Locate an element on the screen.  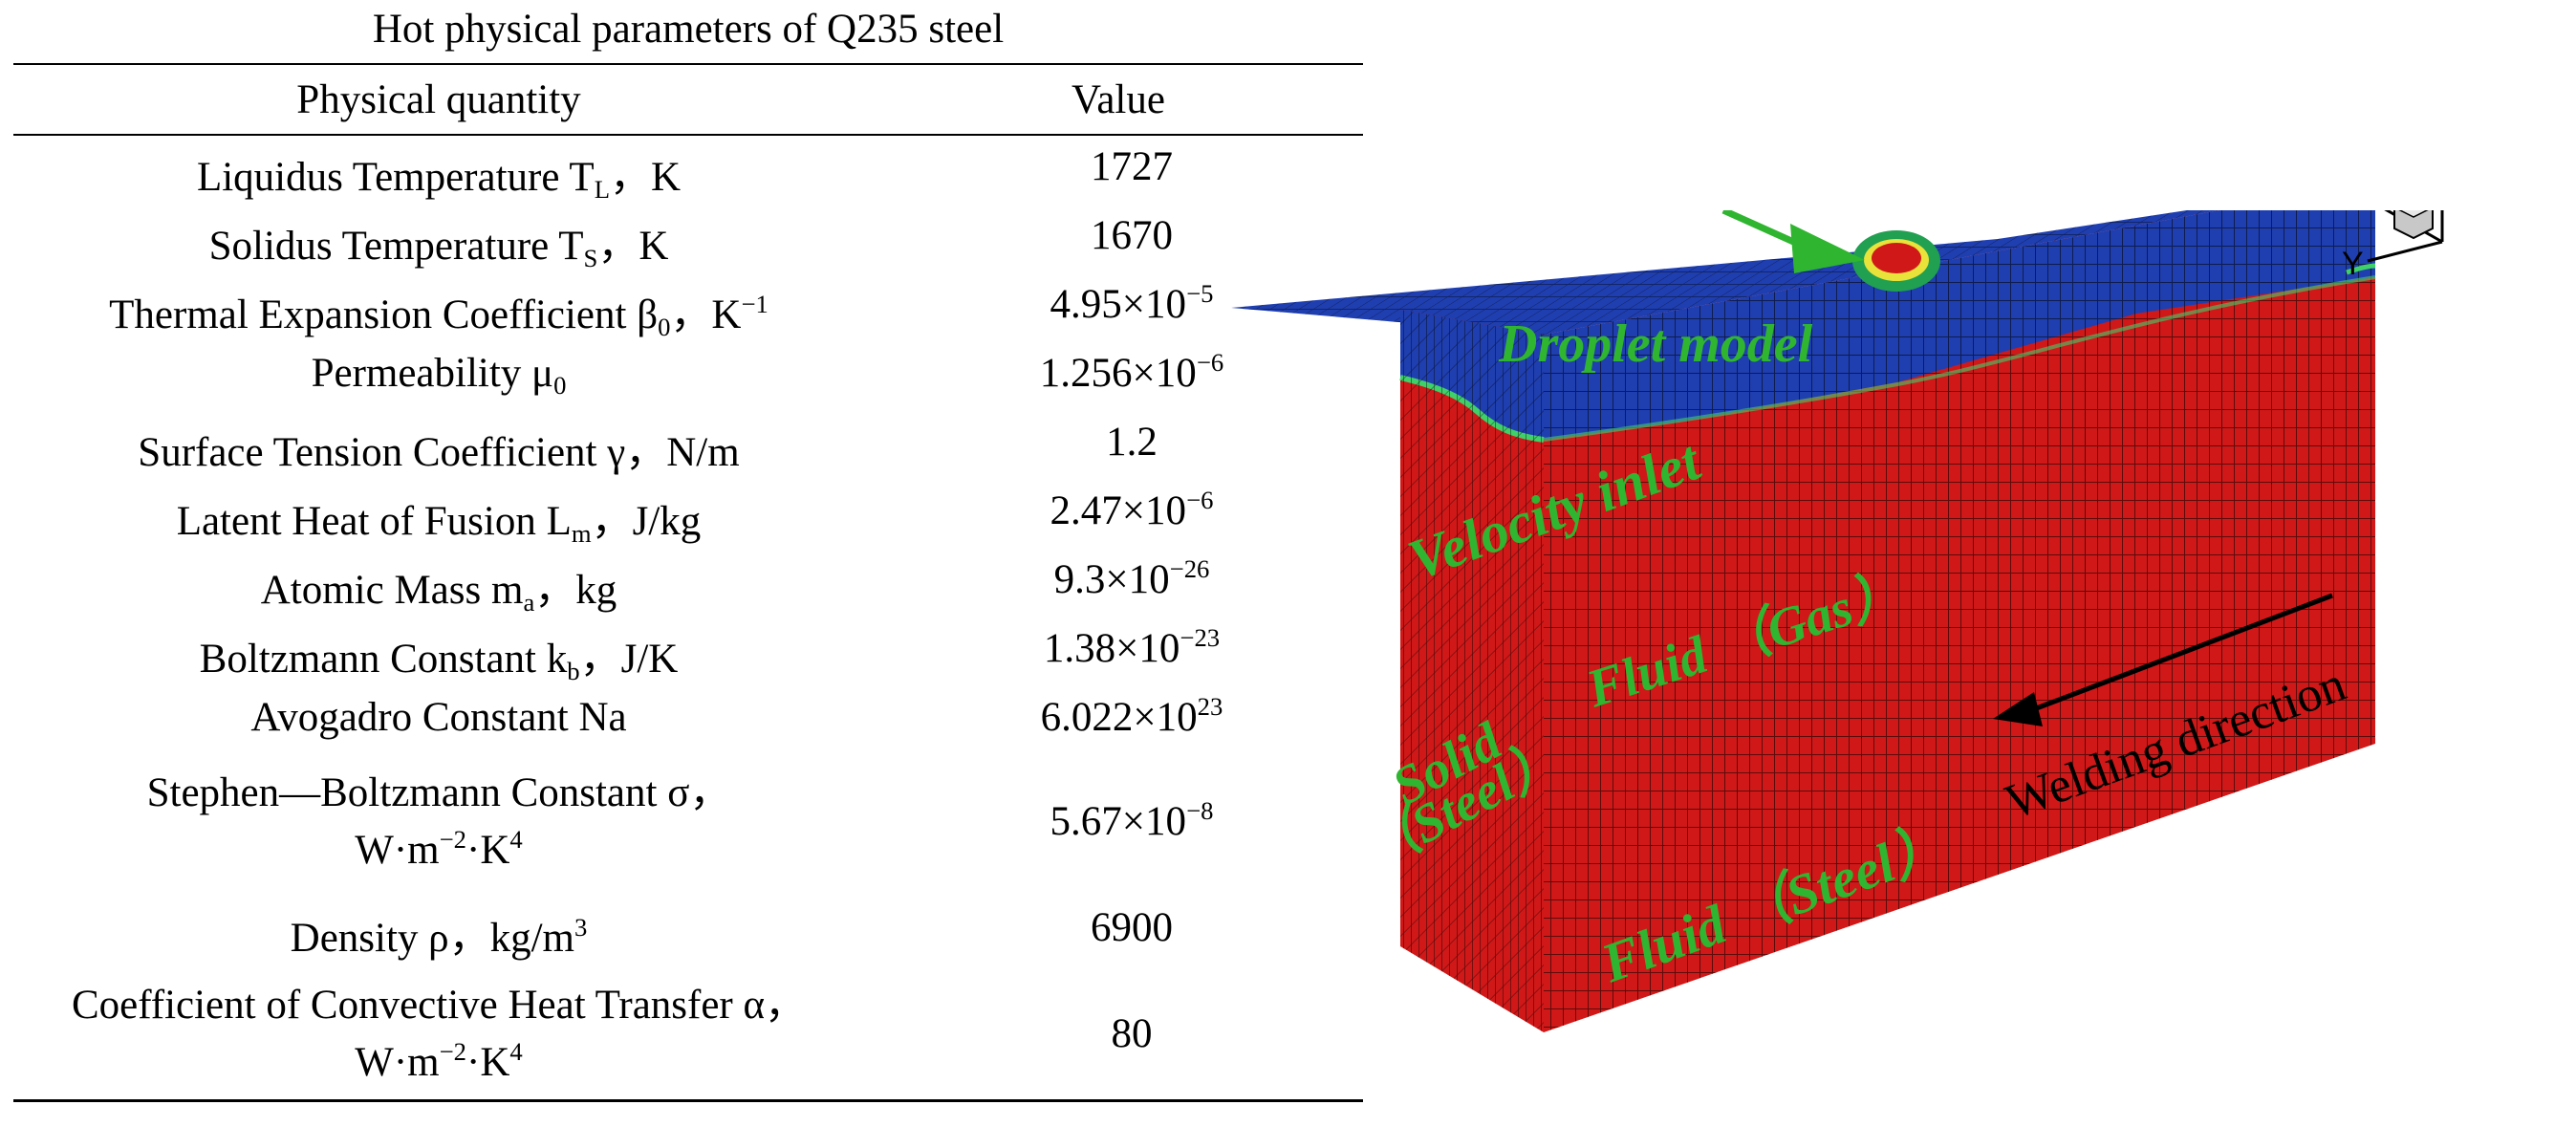
axis-triad: Z X Y is located at coordinates (2393, 246).